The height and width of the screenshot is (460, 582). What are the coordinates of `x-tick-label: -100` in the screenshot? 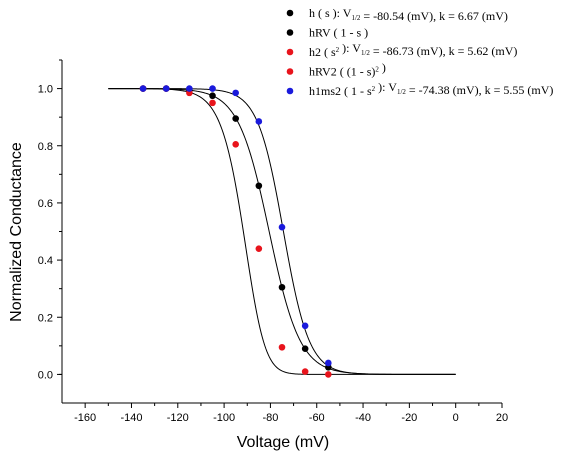 It's located at (224, 418).